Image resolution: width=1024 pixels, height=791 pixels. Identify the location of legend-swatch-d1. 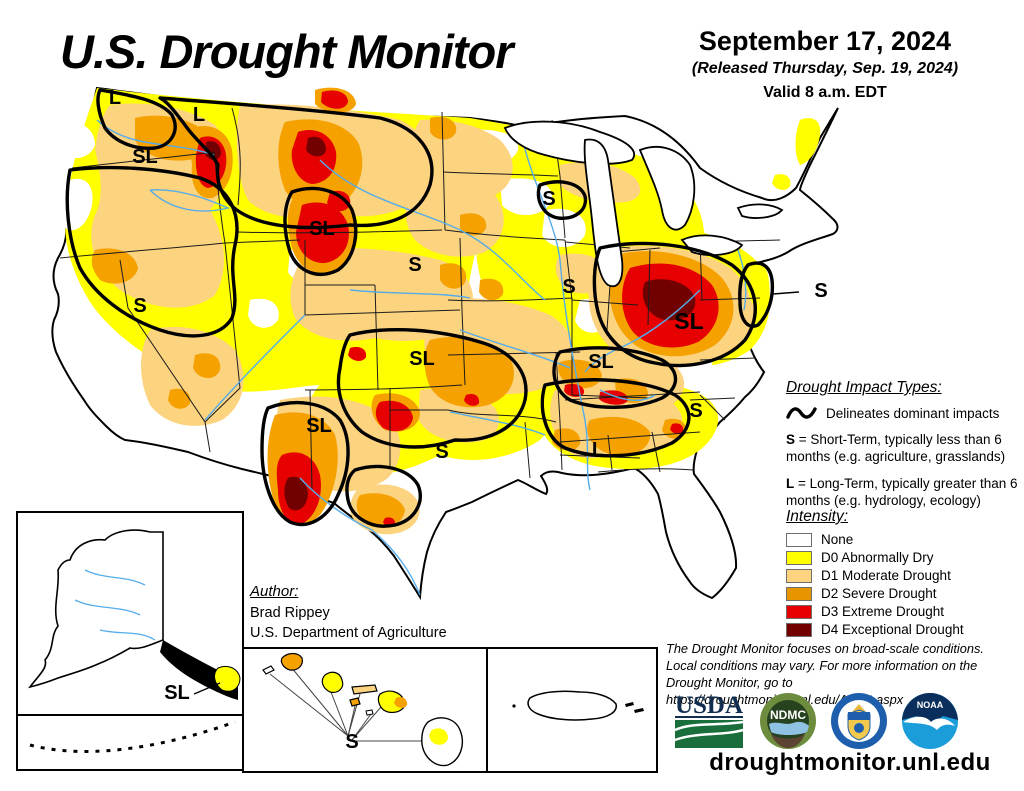
(799, 575).